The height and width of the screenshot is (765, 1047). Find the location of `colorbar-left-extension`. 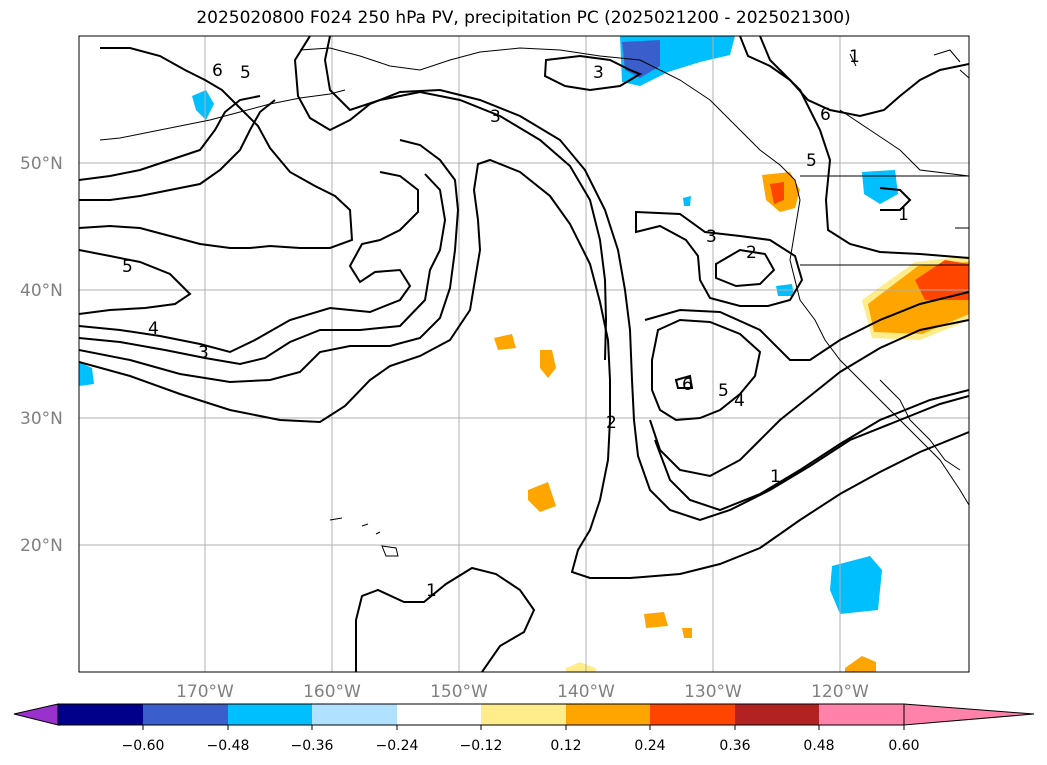

colorbar-left-extension is located at coordinates (36, 714).